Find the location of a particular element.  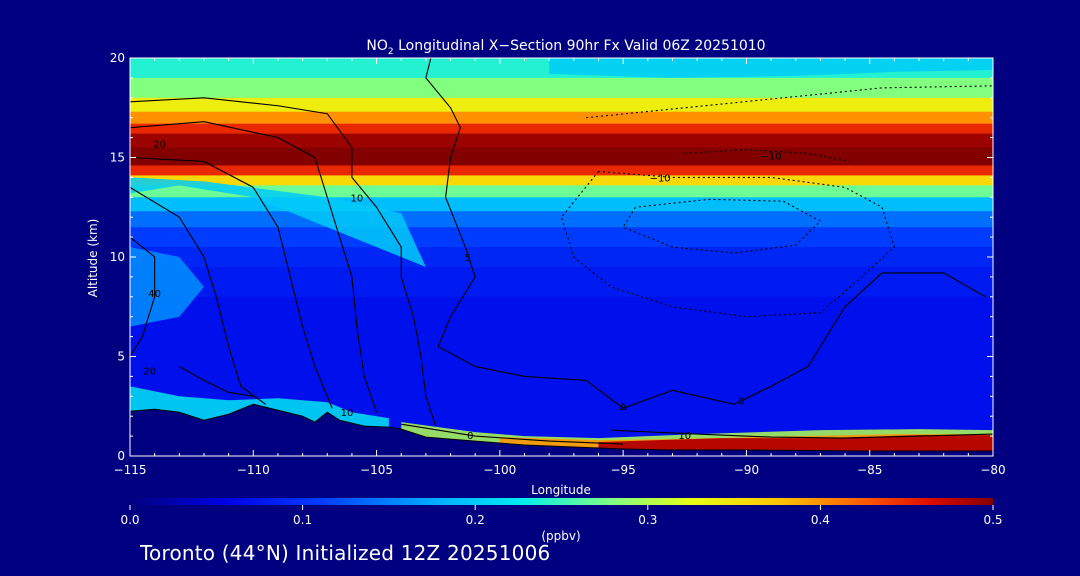

colorbar-tick-label: 0.4 is located at coordinates (820, 520).